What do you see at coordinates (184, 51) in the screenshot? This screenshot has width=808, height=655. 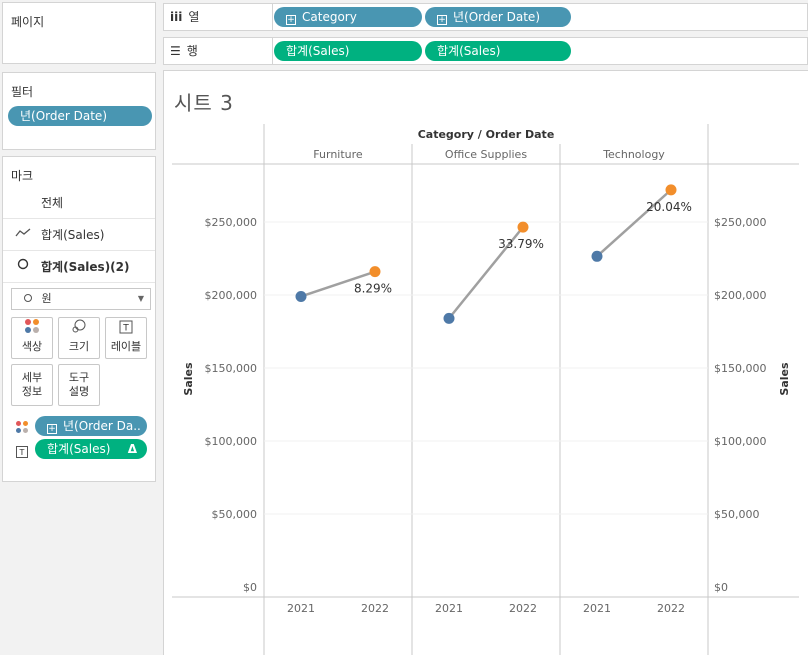 I see `rows-shelf-label: ☰ 행` at bounding box center [184, 51].